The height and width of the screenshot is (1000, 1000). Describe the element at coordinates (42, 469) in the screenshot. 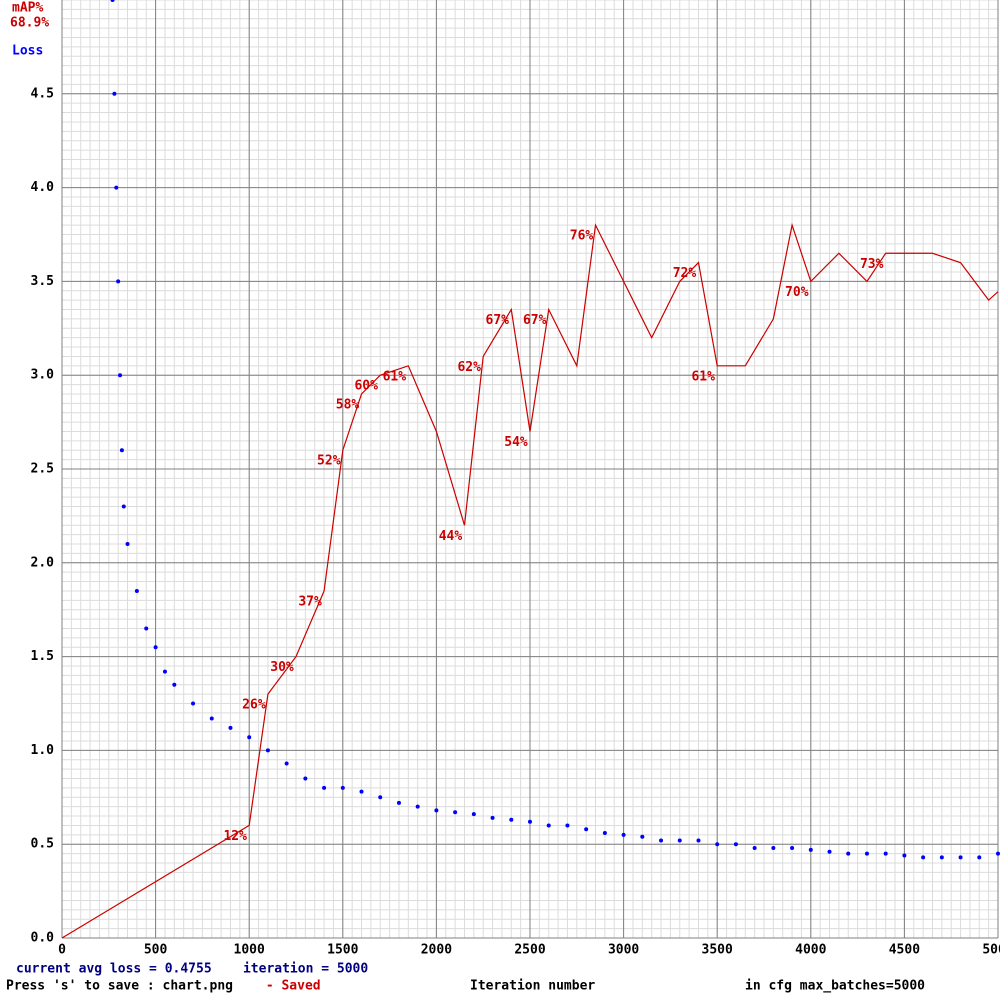

I see `y-tick-label: 2.5` at that location.